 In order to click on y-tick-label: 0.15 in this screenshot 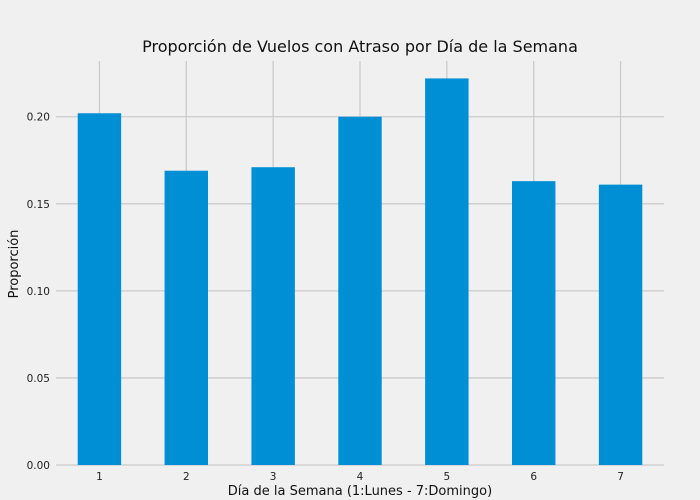, I will do `click(38, 205)`.